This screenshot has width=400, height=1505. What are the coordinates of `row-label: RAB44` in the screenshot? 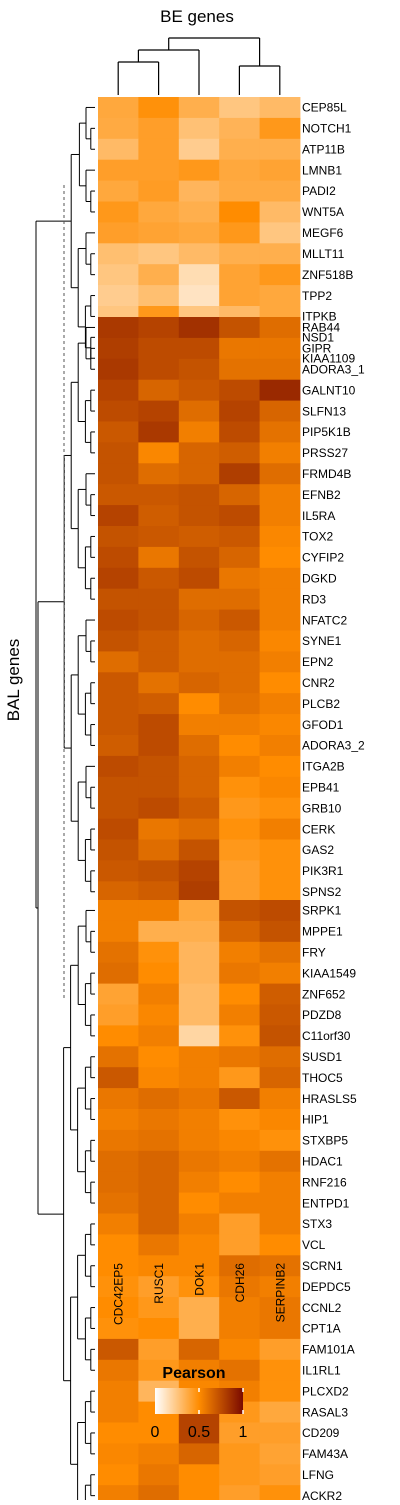 It's located at (321, 328).